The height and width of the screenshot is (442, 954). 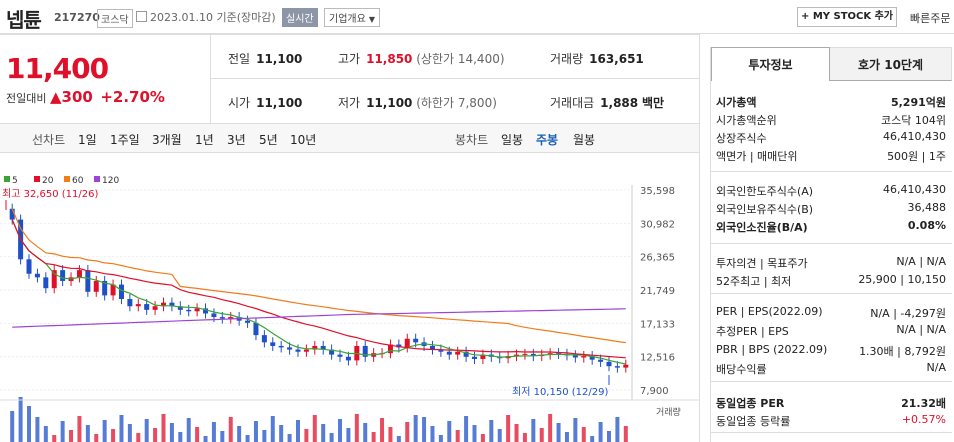 I want to click on info-value: N/A | -4,297원, so click(x=908, y=313).